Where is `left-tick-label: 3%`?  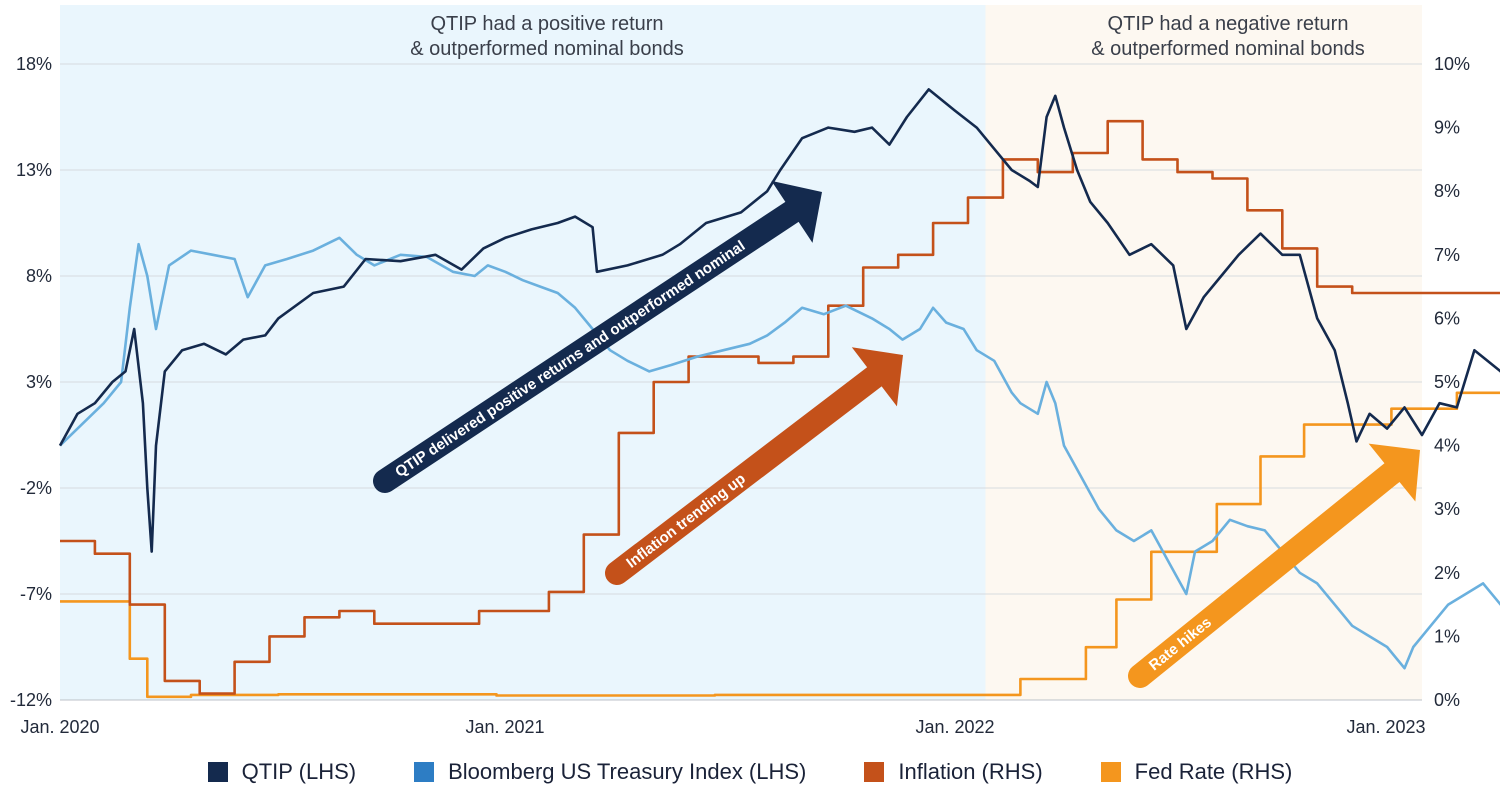 left-tick-label: 3% is located at coordinates (39, 382).